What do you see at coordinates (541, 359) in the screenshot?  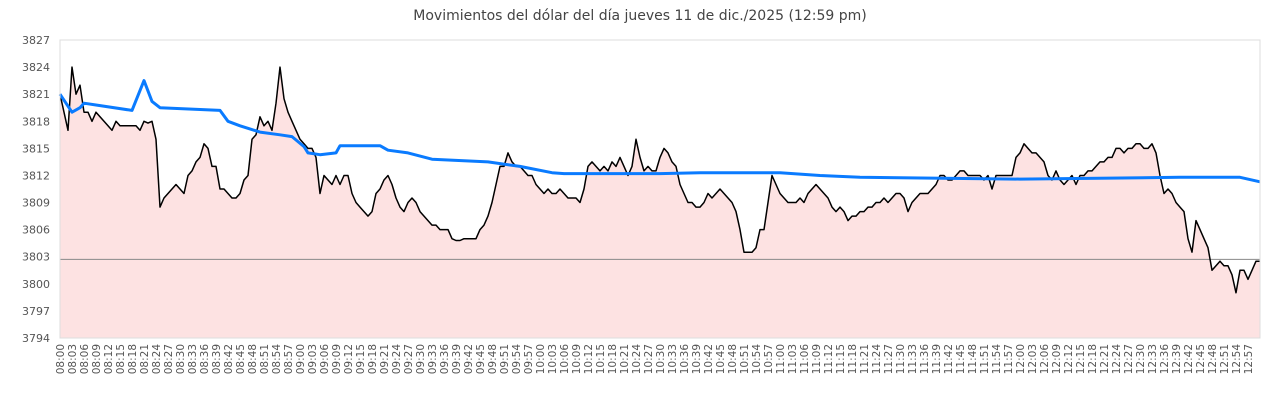 I see `x-tick-label: 10:00` at bounding box center [541, 359].